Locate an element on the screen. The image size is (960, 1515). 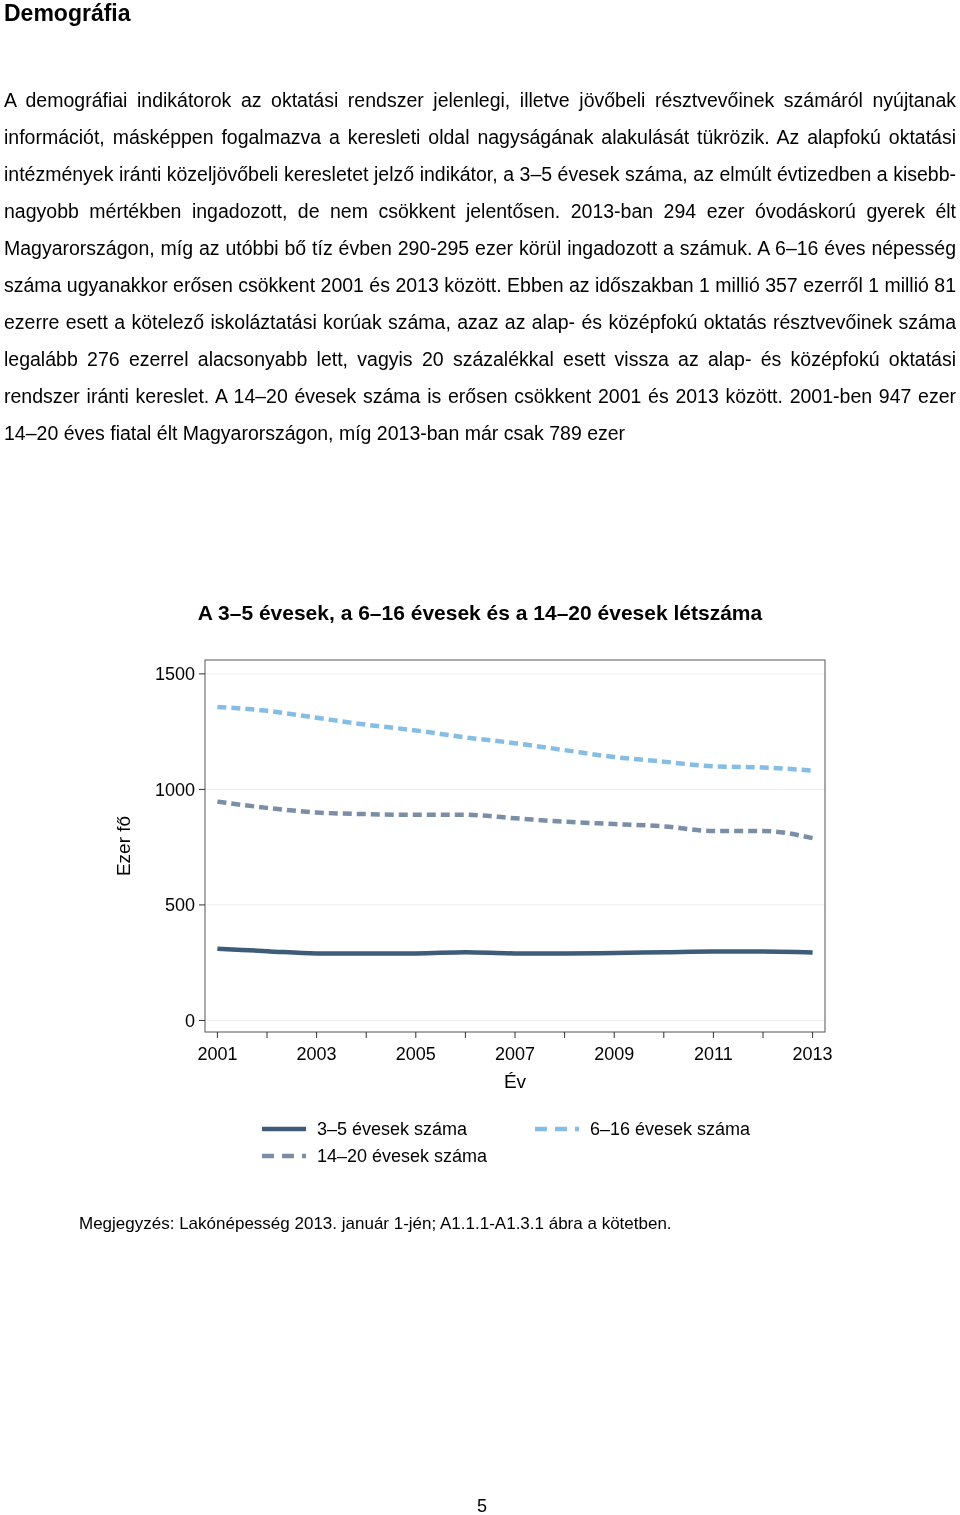
text: Megjegyzés: Lakónépesség 2013. január 1-jén; A1.1.1-A1.3.1 ábra a kötetben. is located at coordinates (375, 1223).